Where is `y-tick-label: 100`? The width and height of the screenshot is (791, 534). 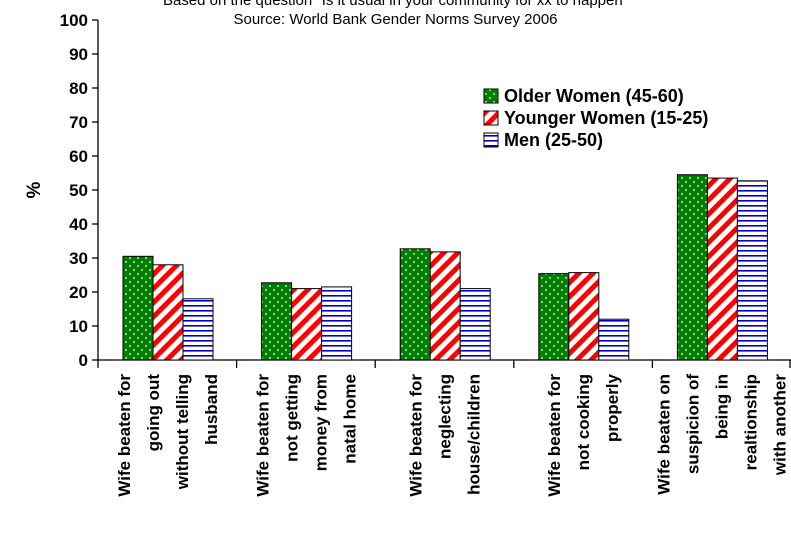
y-tick-label: 100 is located at coordinates (74, 20).